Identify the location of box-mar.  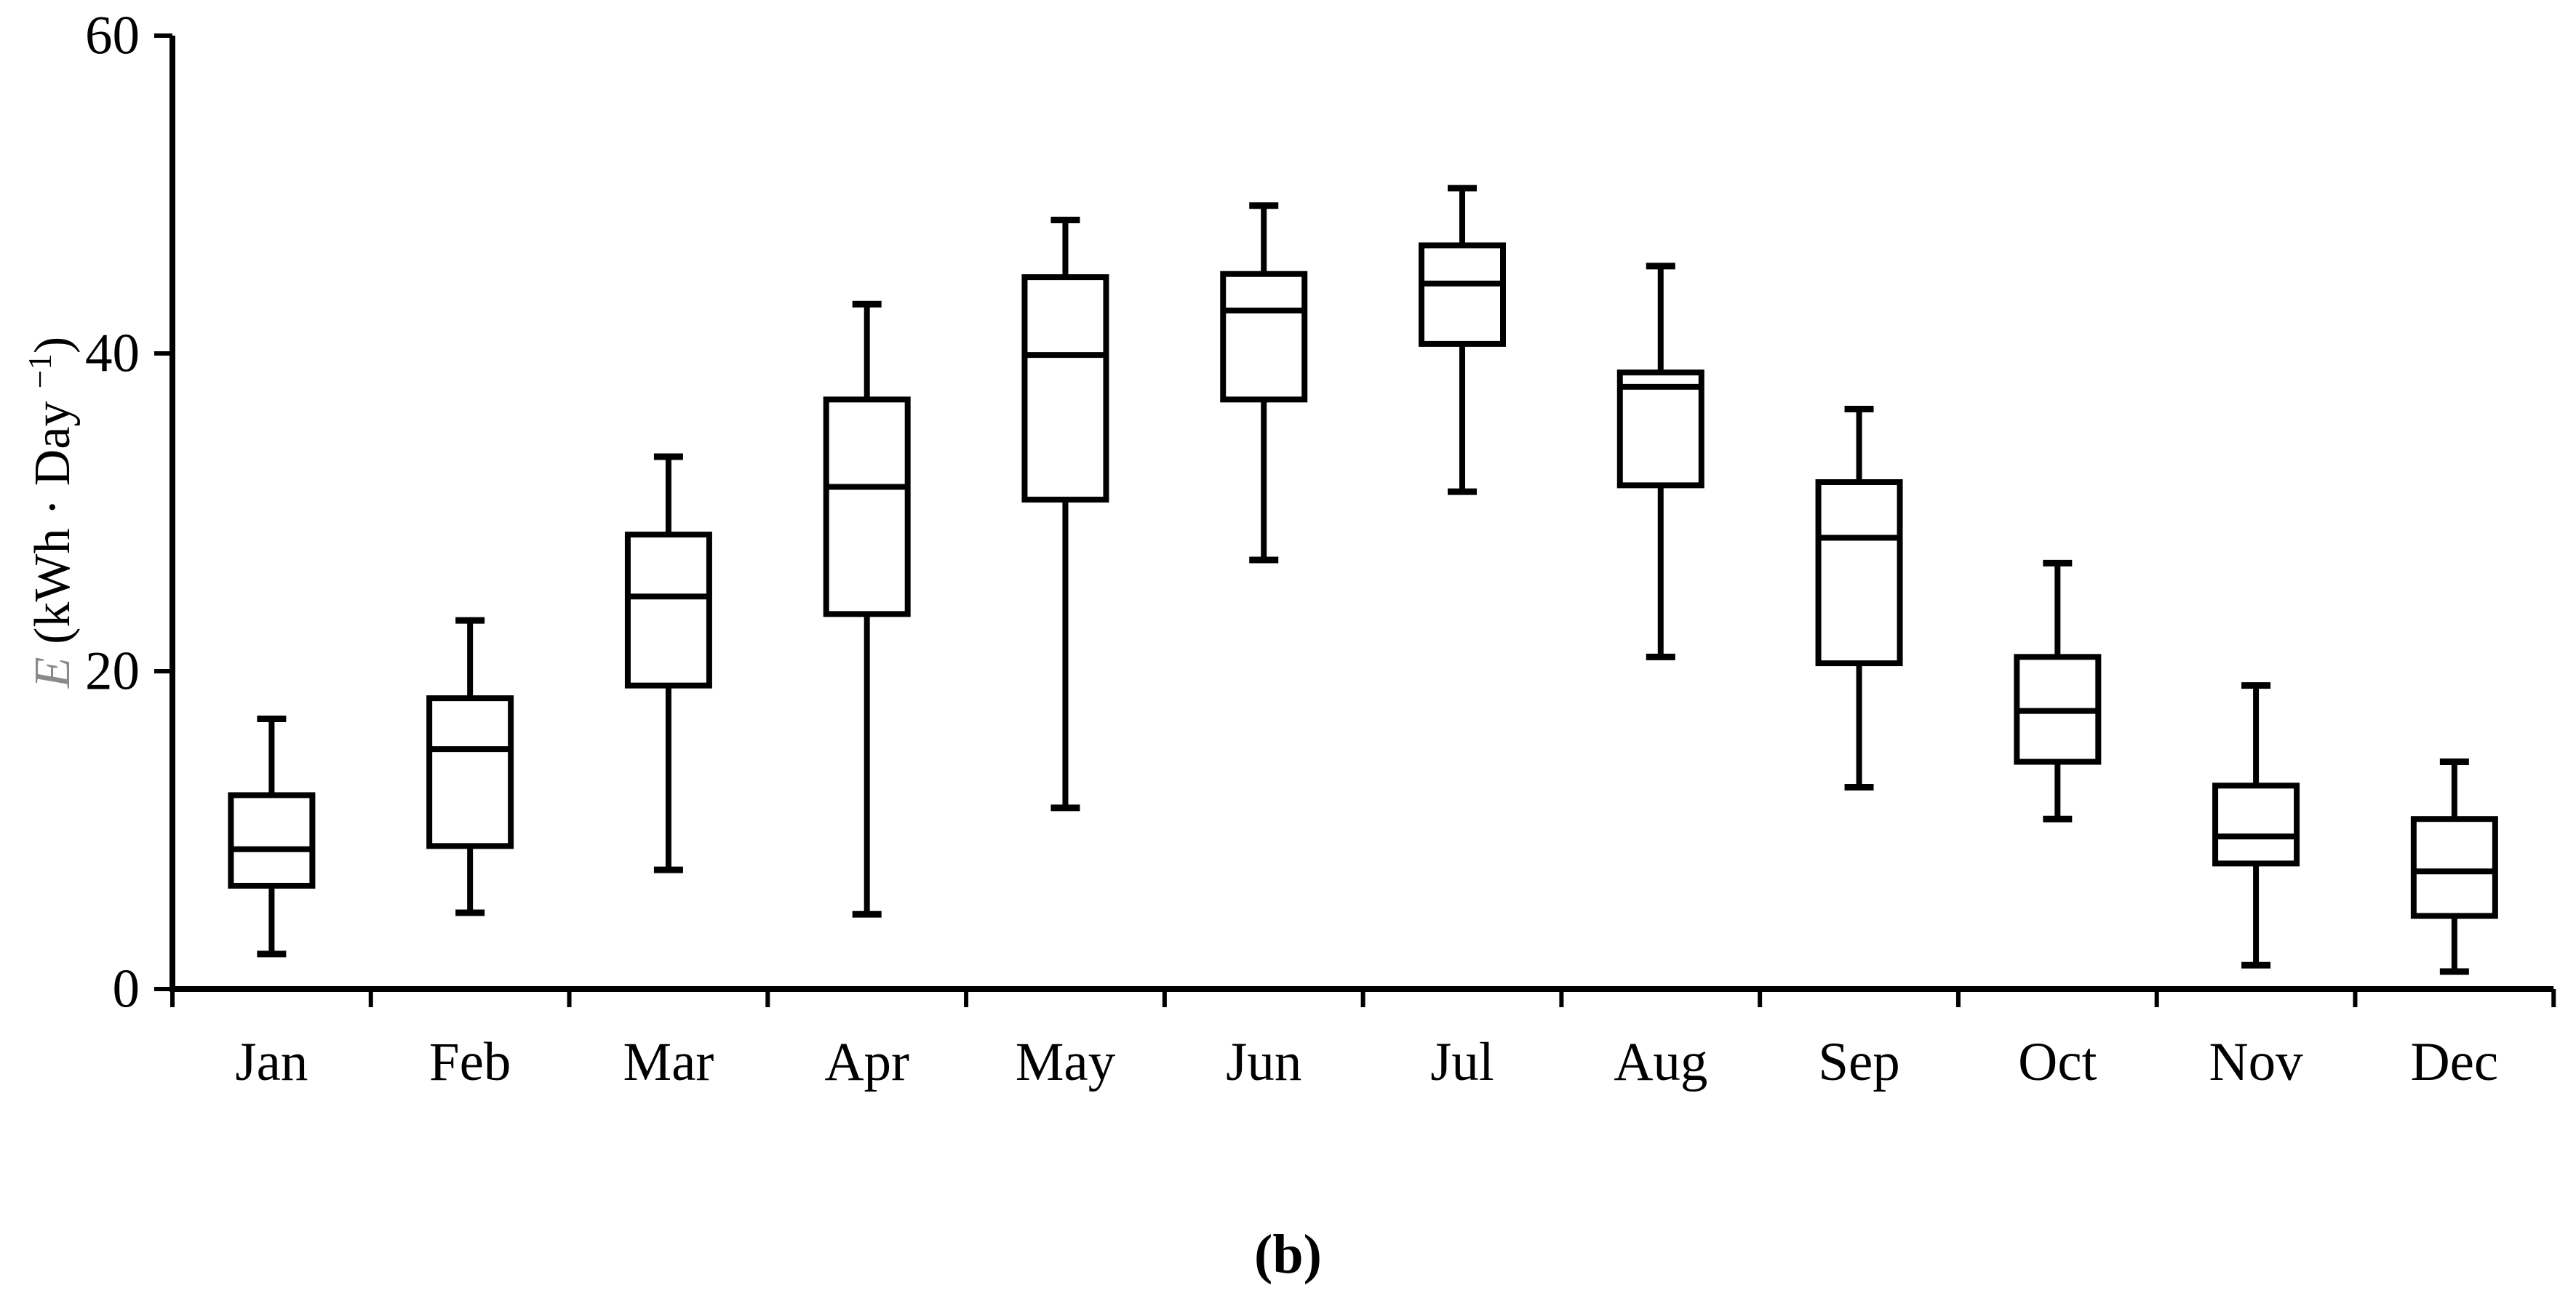
(668, 610).